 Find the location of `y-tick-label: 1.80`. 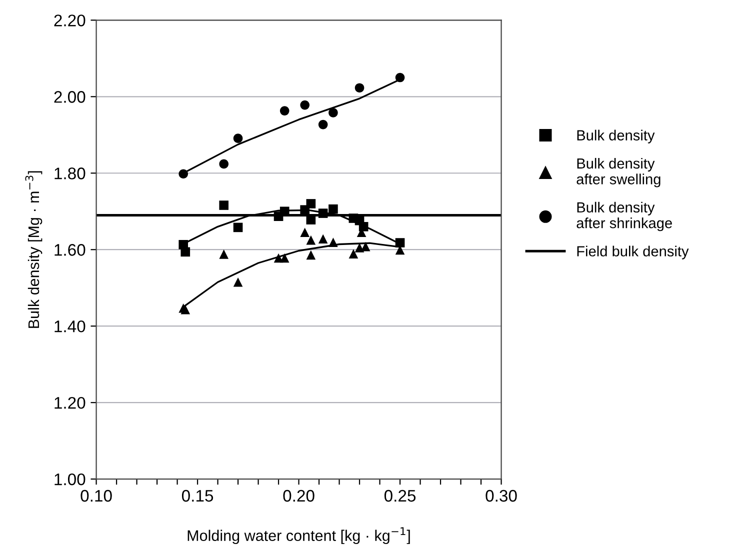

y-tick-label: 1.80 is located at coordinates (70, 174).